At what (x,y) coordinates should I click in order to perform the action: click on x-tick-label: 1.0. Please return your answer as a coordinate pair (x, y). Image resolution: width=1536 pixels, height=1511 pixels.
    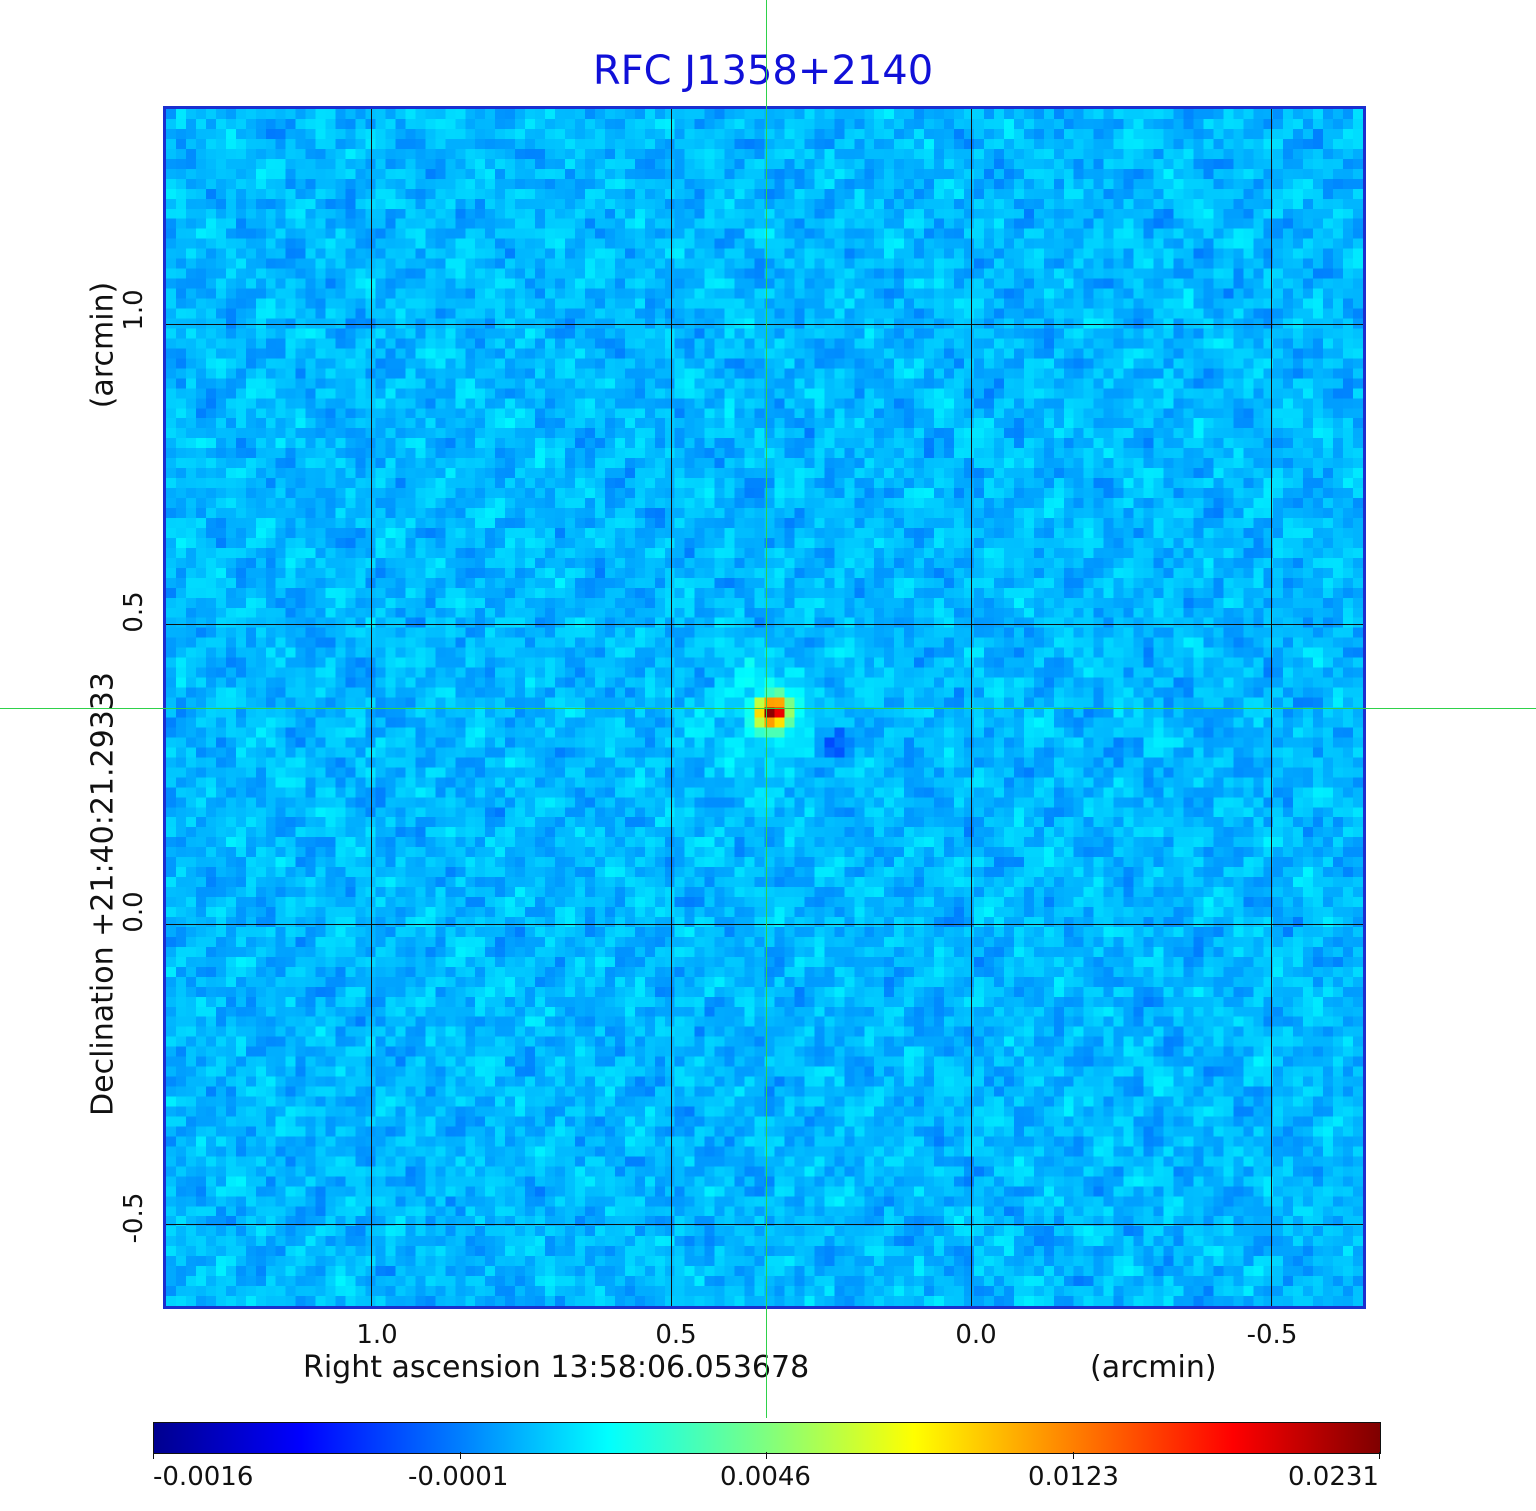
    Looking at the image, I should click on (377, 1335).